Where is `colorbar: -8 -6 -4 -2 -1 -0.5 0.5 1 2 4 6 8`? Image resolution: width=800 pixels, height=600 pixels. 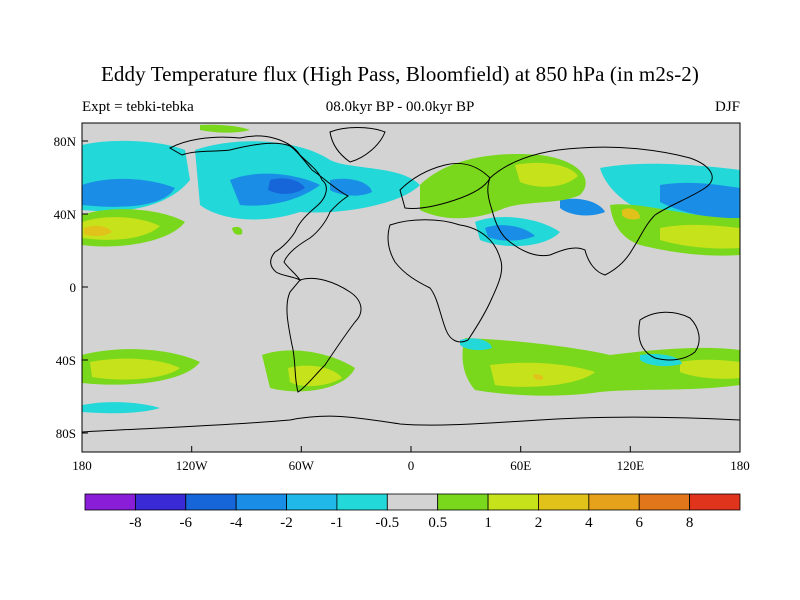 colorbar: -8 -6 -4 -2 -1 -0.5 0.5 1 2 4 6 8 is located at coordinates (412, 512).